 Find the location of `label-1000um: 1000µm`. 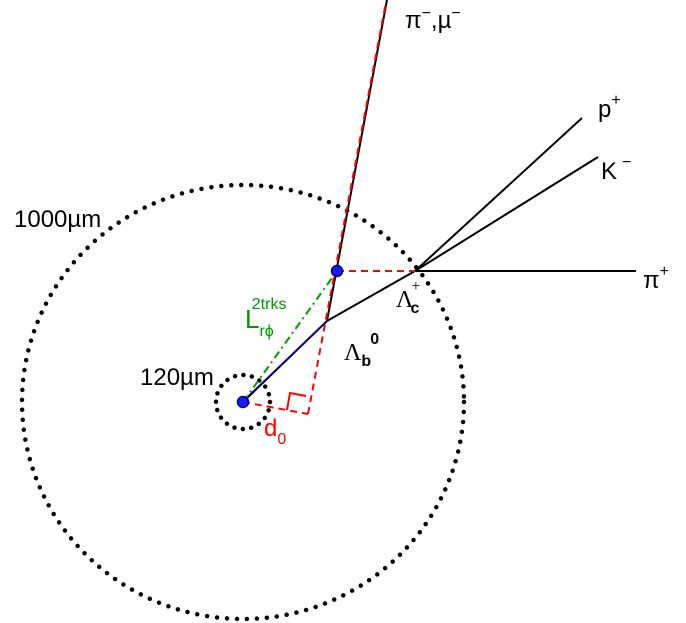

label-1000um: 1000µm is located at coordinates (57, 219).